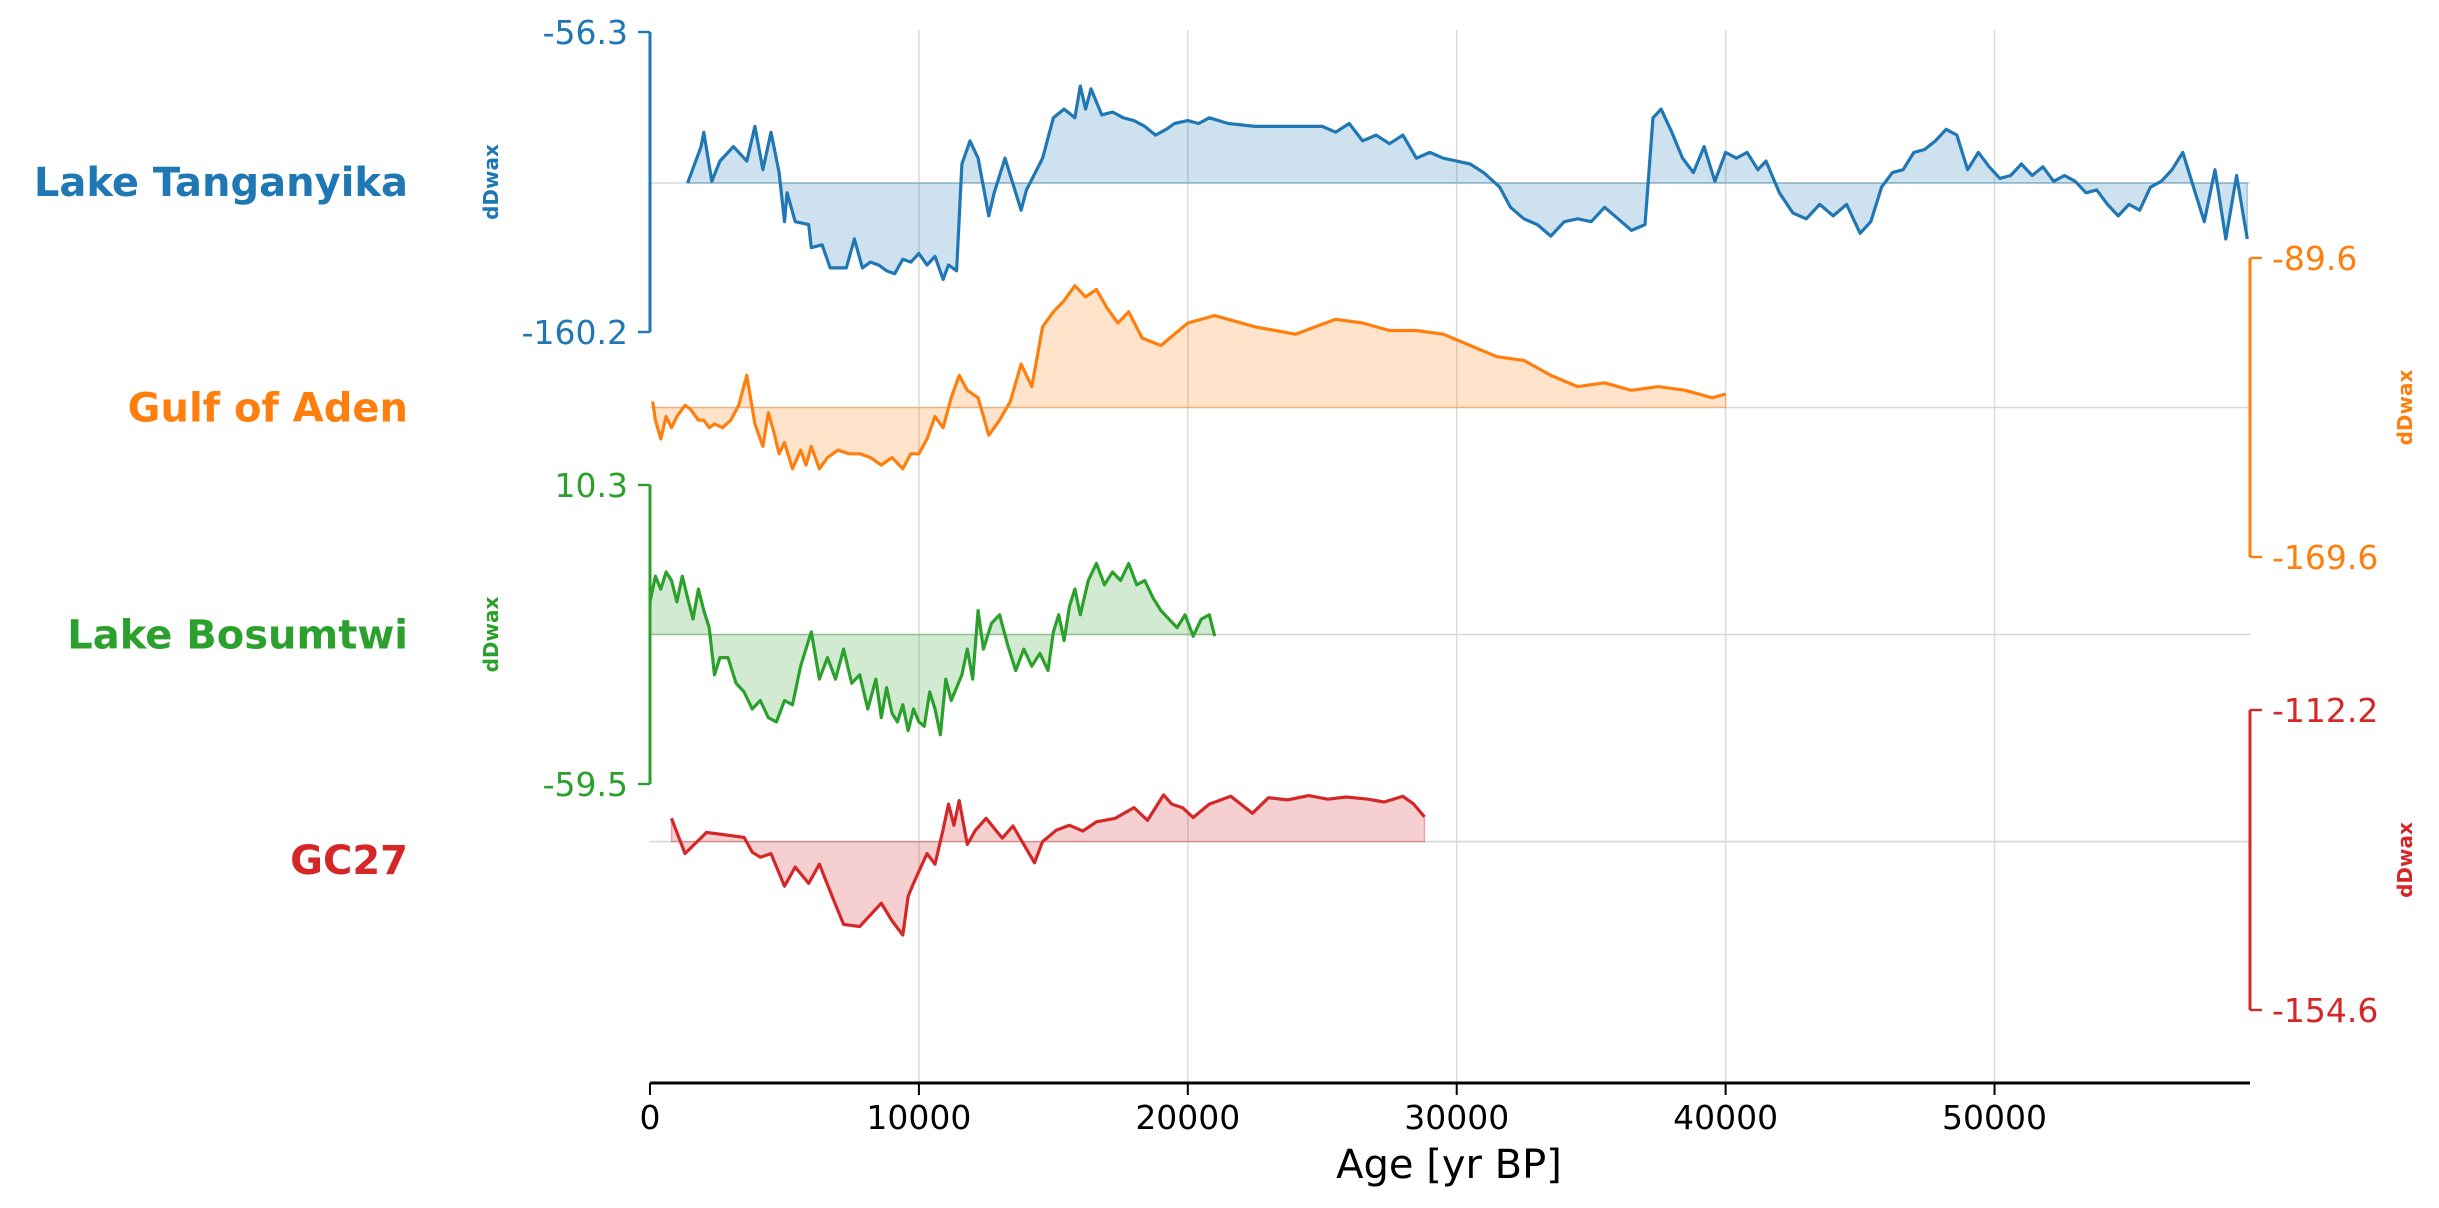 The image size is (2439, 1208). I want to click on y-tick-label: -154.6, so click(2325, 1010).